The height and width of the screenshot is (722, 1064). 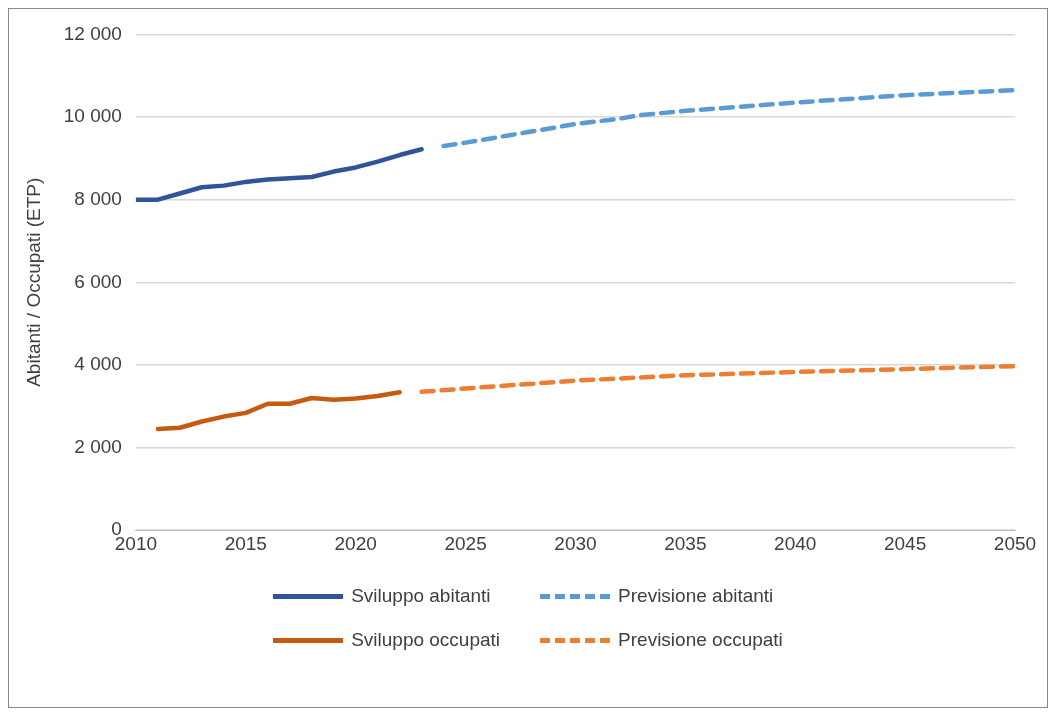 I want to click on legend-label: Sviluppo occupati, so click(x=426, y=640).